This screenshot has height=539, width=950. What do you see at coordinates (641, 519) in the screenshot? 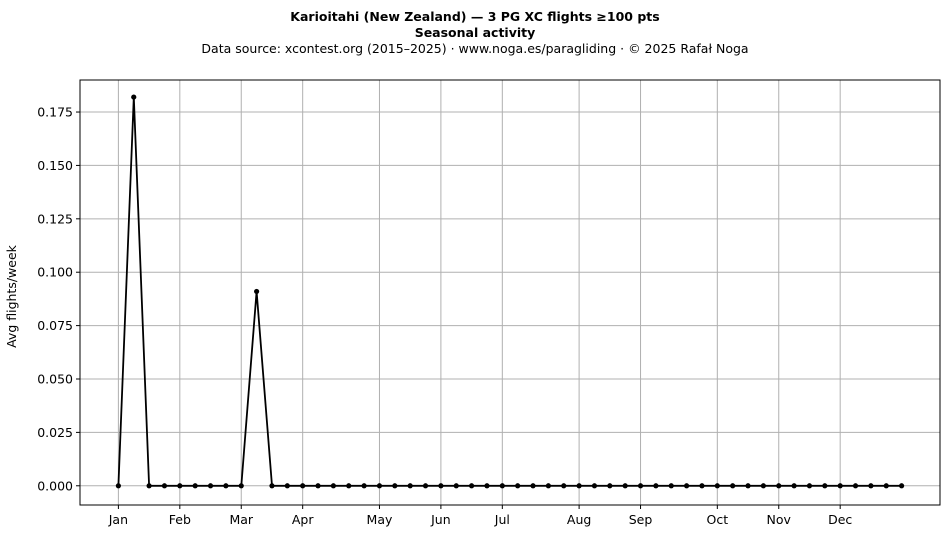
I see `x-tick-label: Sep` at bounding box center [641, 519].